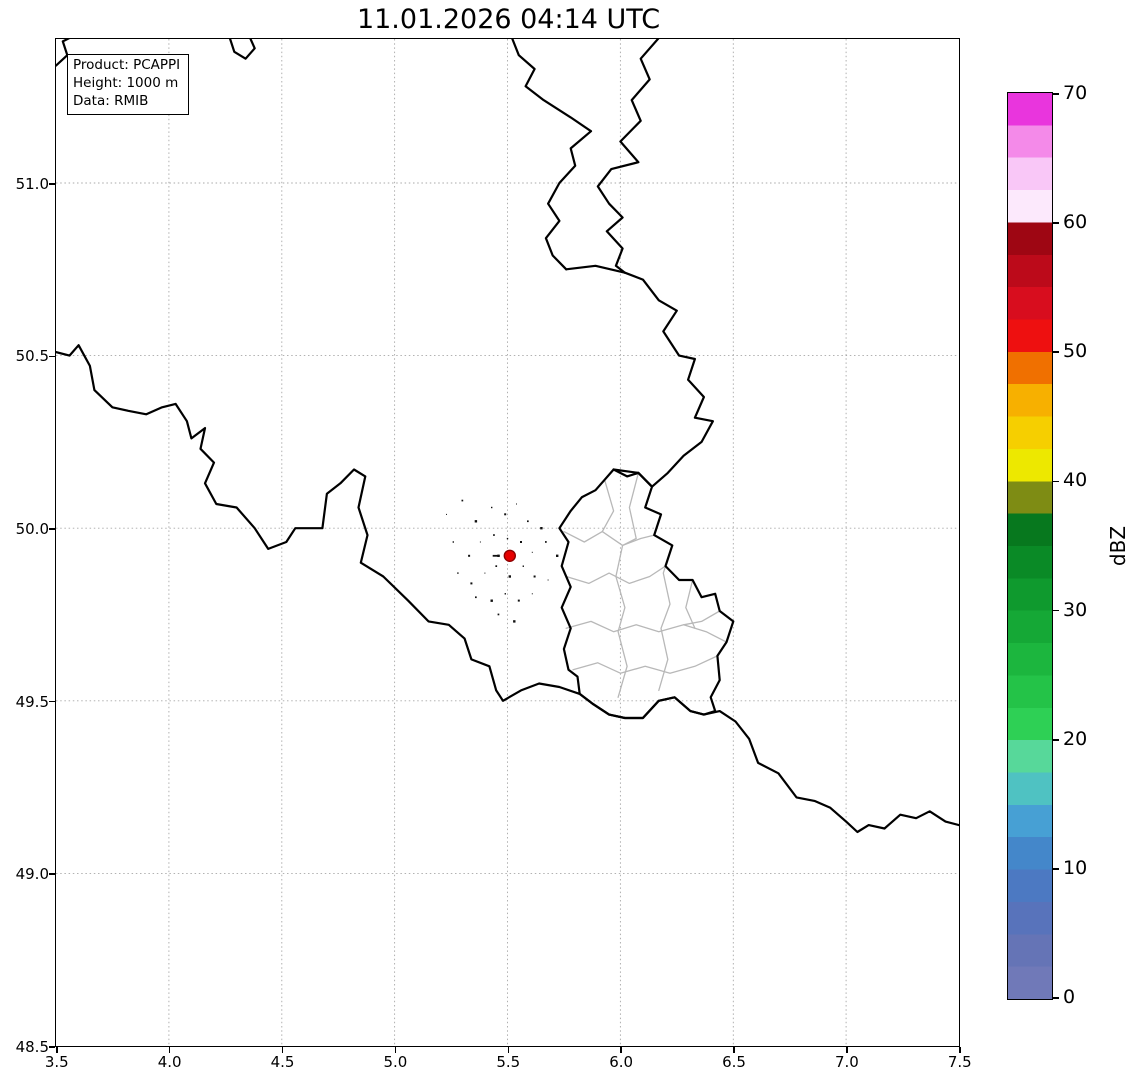  Describe the element at coordinates (1030, 546) in the screenshot. I see `colorbar` at that location.